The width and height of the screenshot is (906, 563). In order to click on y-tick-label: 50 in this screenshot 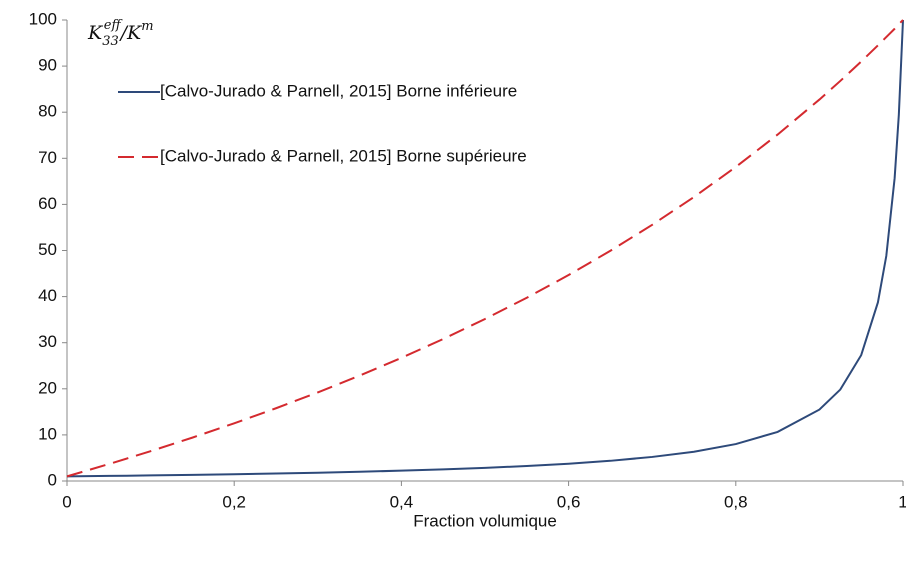, I will do `click(47, 249)`.